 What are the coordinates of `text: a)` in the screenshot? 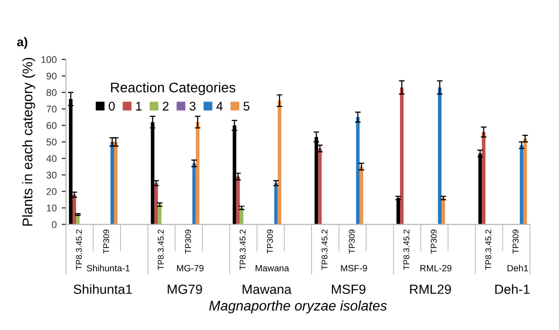 It's located at (22, 43).